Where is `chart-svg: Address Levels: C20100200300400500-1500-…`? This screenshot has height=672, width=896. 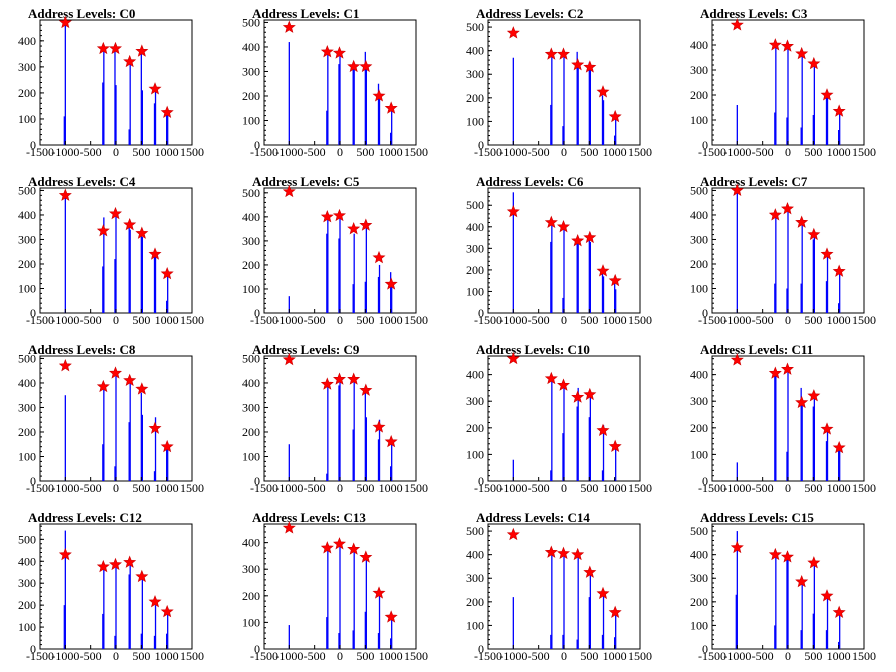 chart-svg: Address Levels: C20100200300400500-1500-… is located at coordinates (559, 82).